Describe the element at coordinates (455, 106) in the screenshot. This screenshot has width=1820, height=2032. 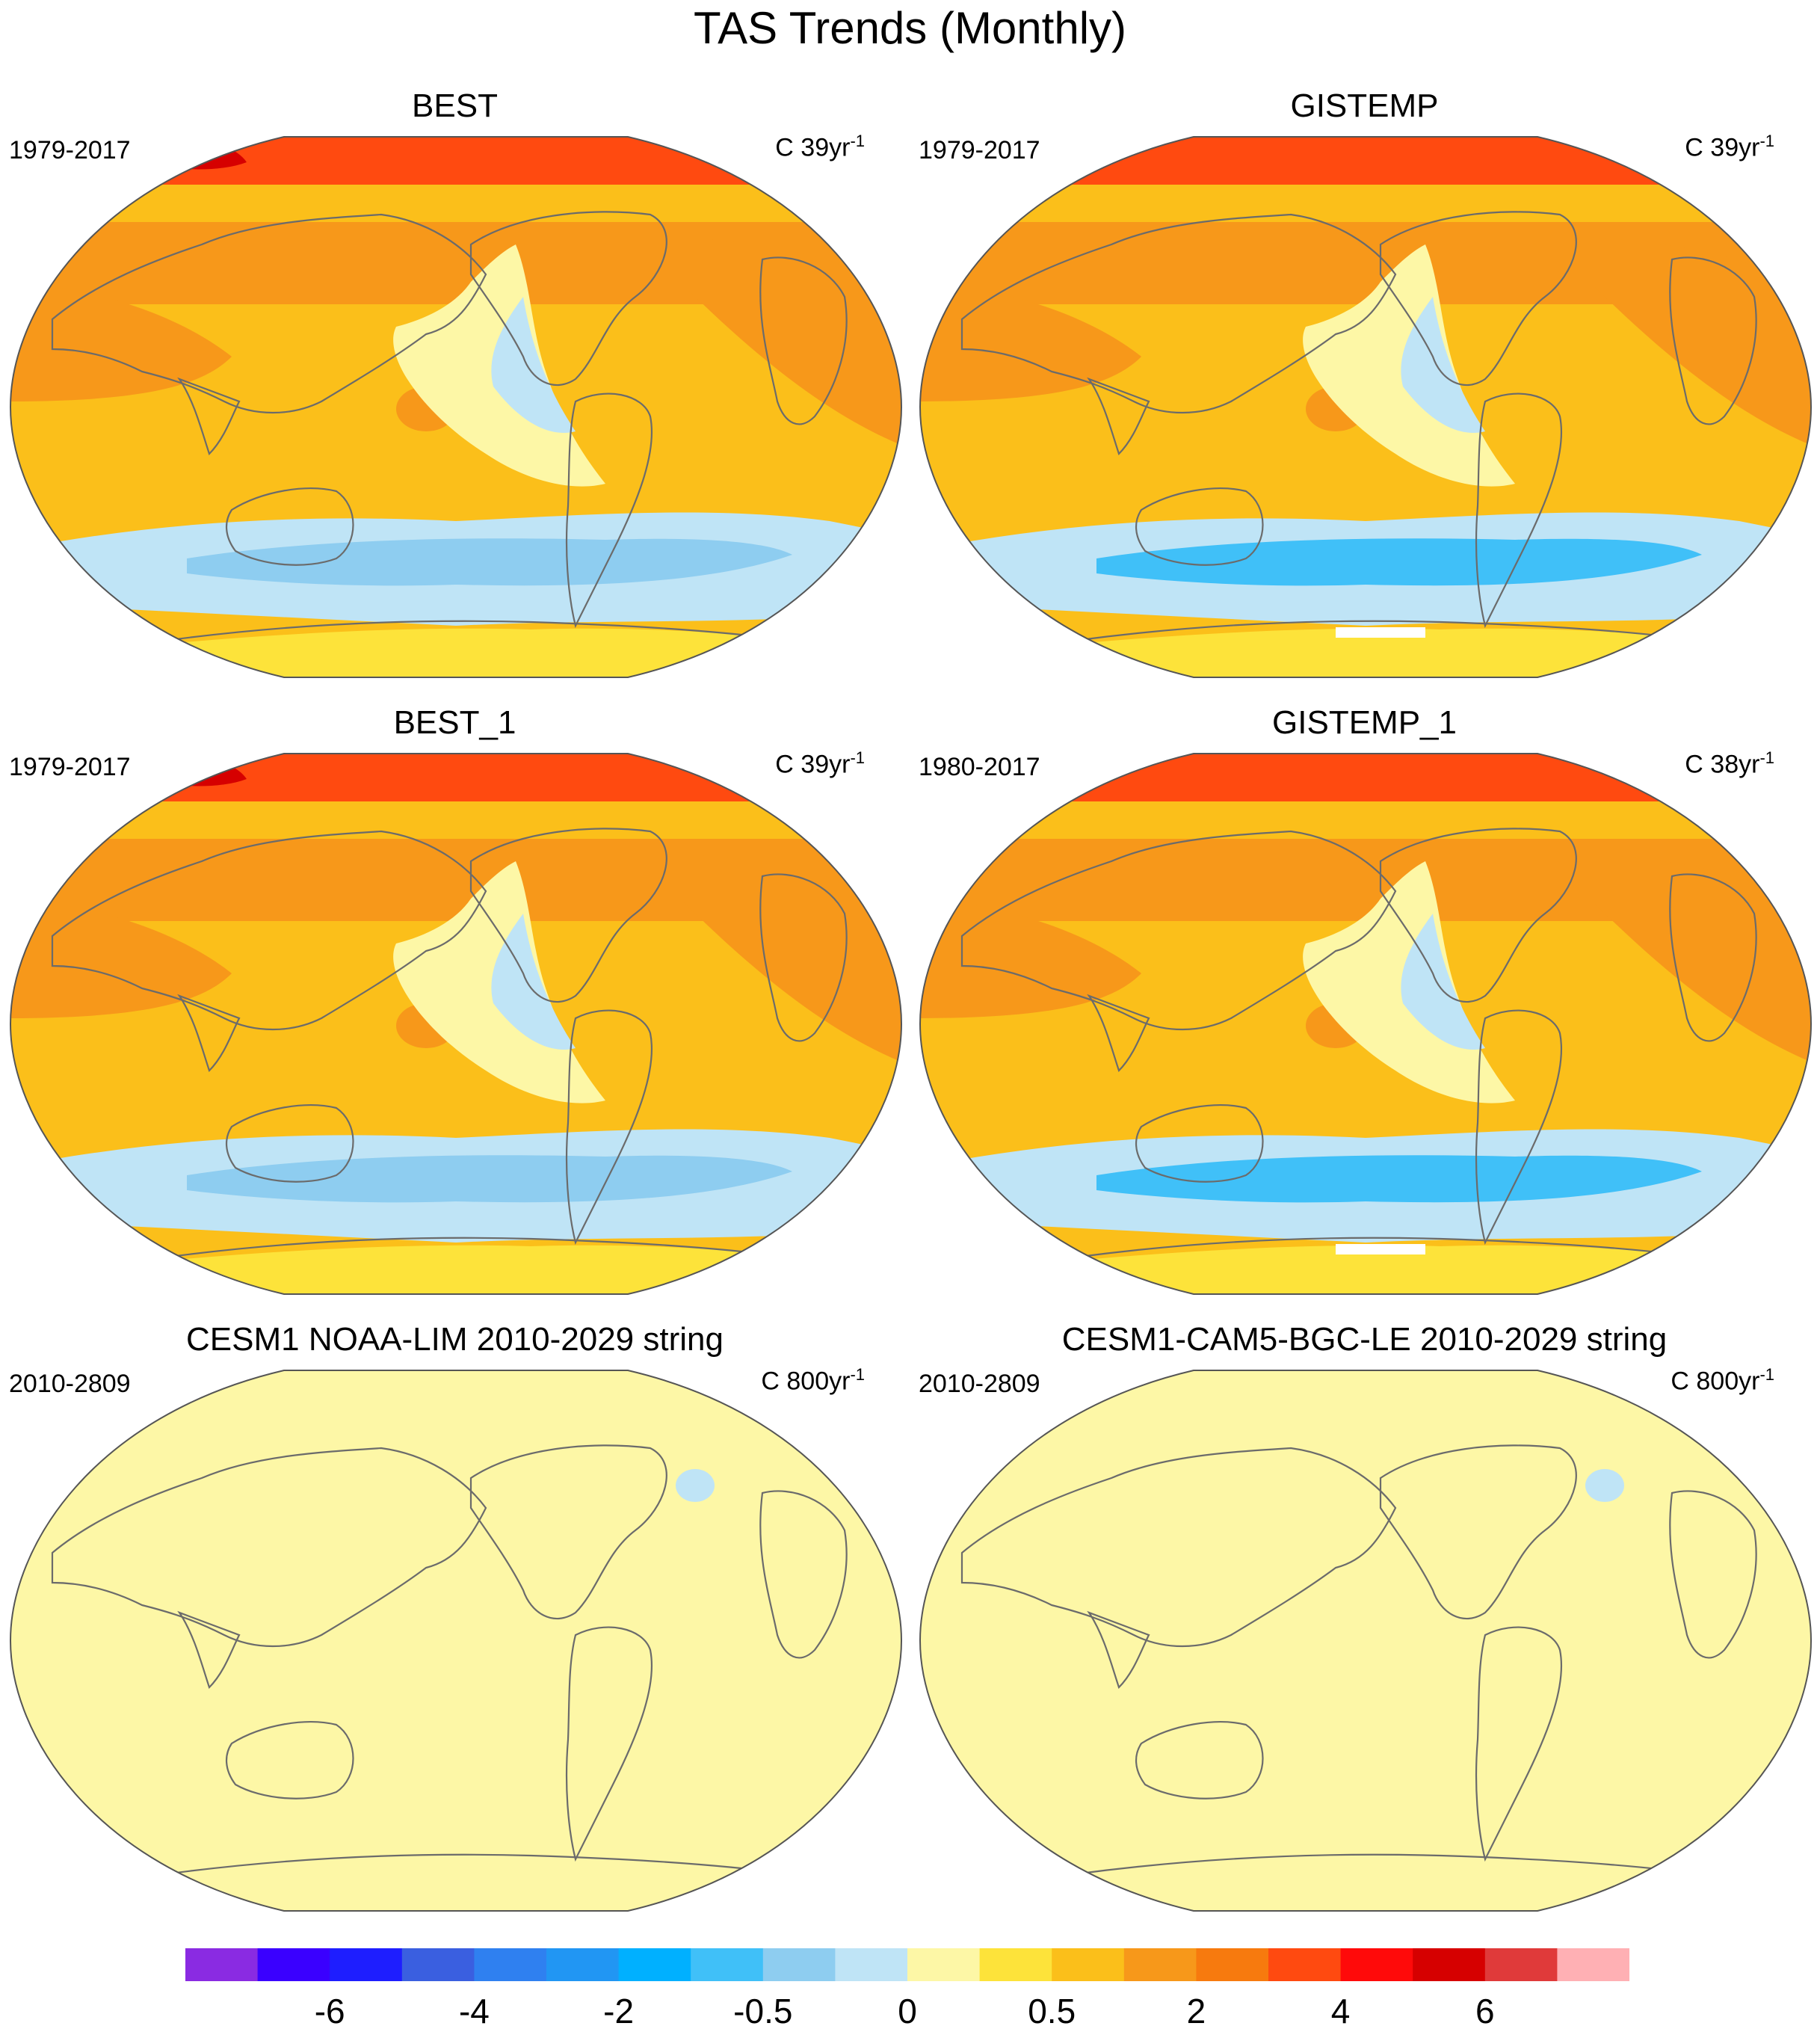
I see `panel-title: BEST` at that location.